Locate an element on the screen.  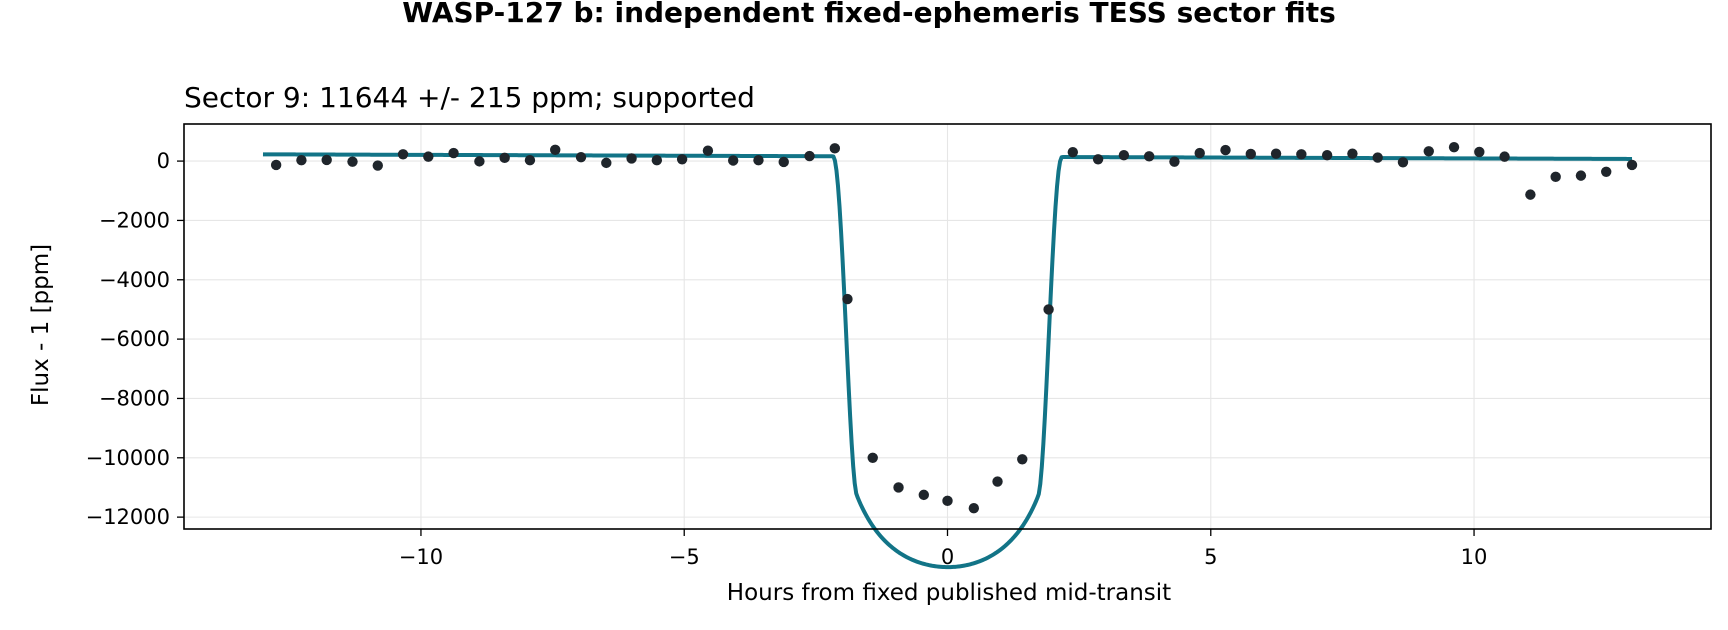
y-tick-label: −6000 is located at coordinates (134, 339).